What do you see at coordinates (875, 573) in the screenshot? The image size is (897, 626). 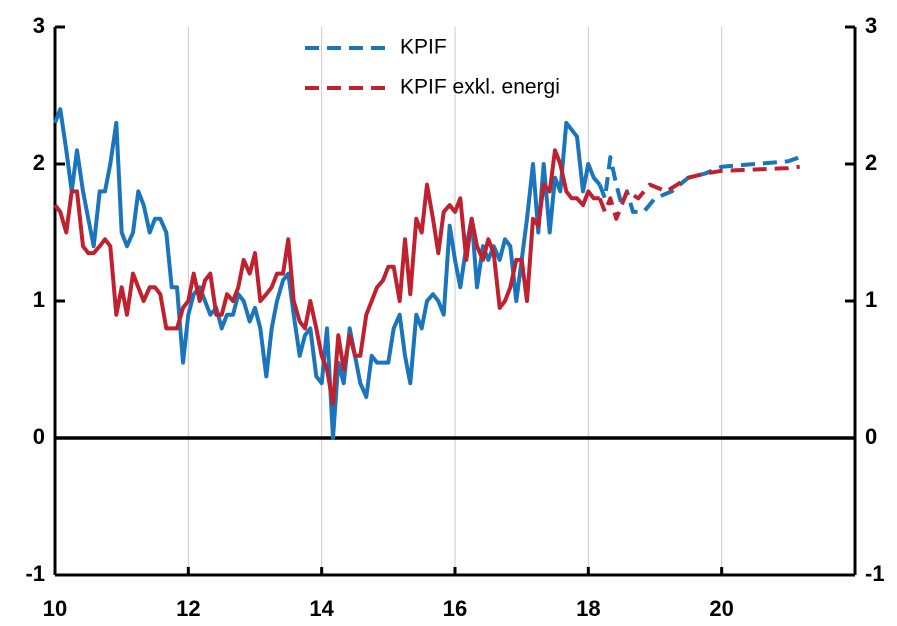 I see `y2-tick-label: -1` at bounding box center [875, 573].